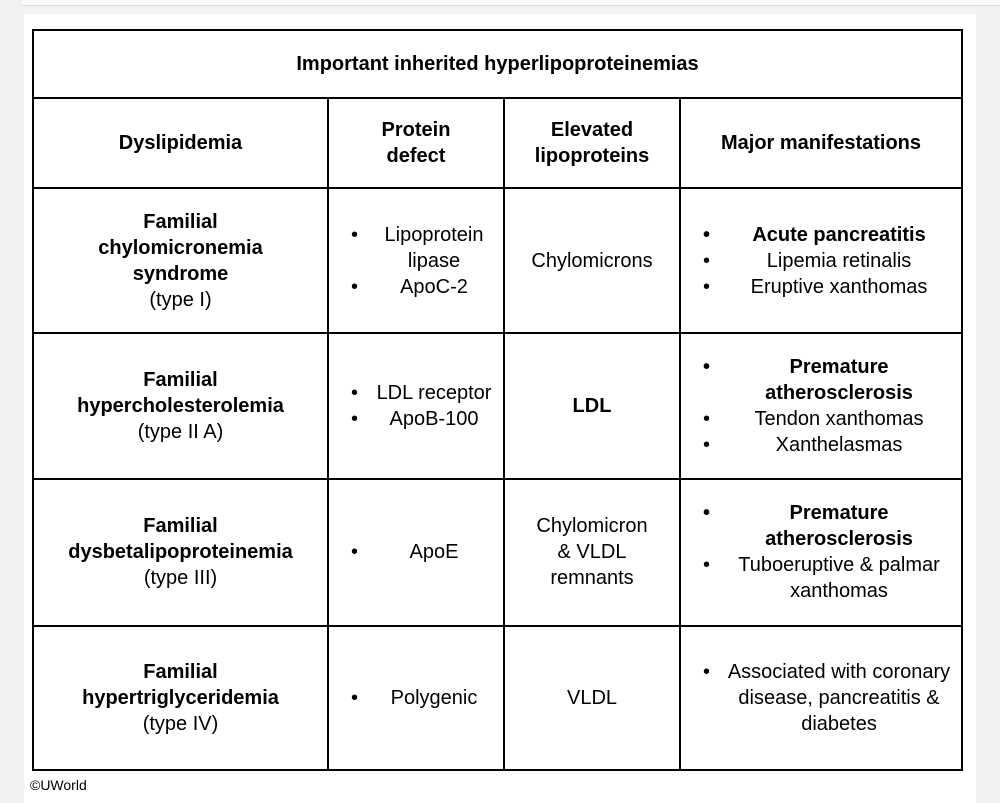 This screenshot has height=803, width=1000. I want to click on header-major-manifestations: Major manifestations, so click(821, 143).